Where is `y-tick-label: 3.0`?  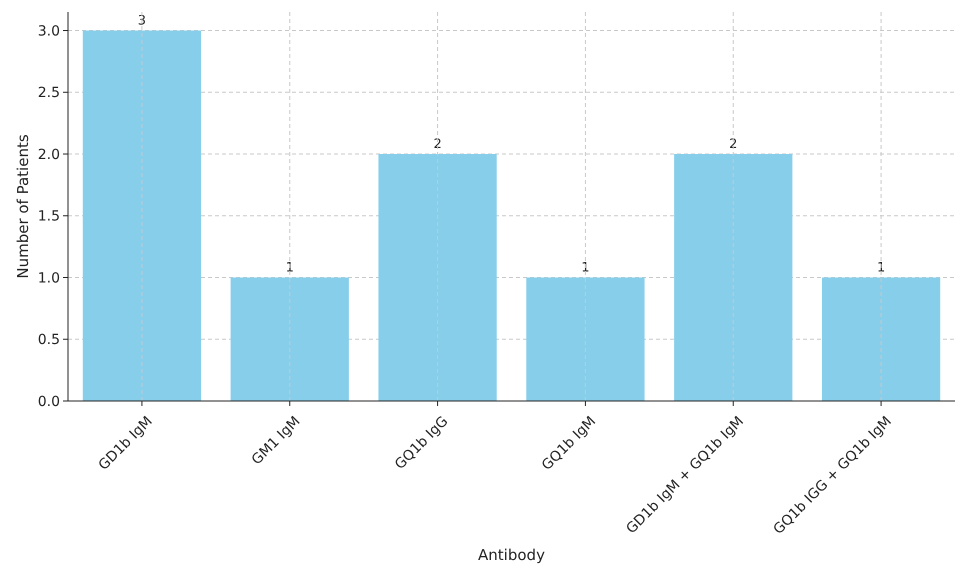
y-tick-label: 3.0 is located at coordinates (49, 31).